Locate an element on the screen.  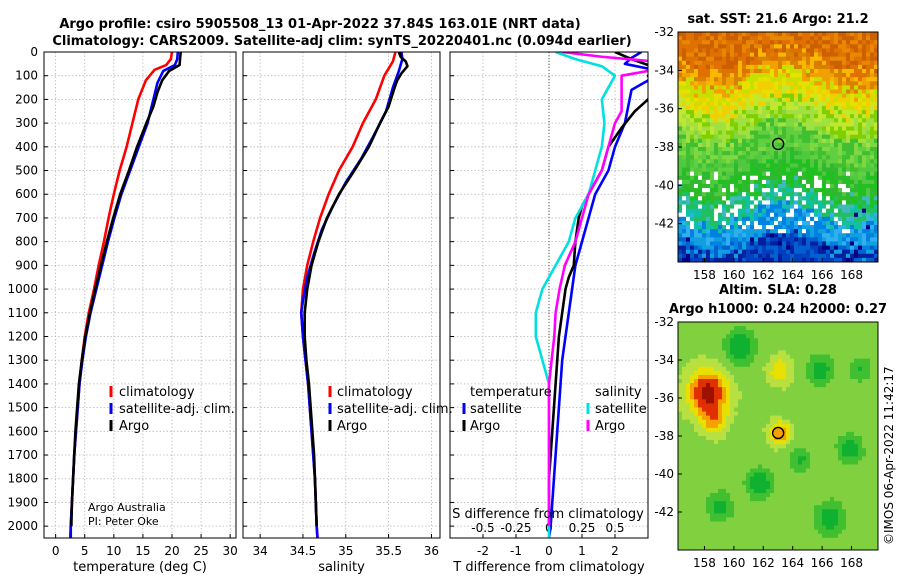
s-difference-label: S difference from climatology is located at coordinates (548, 514).